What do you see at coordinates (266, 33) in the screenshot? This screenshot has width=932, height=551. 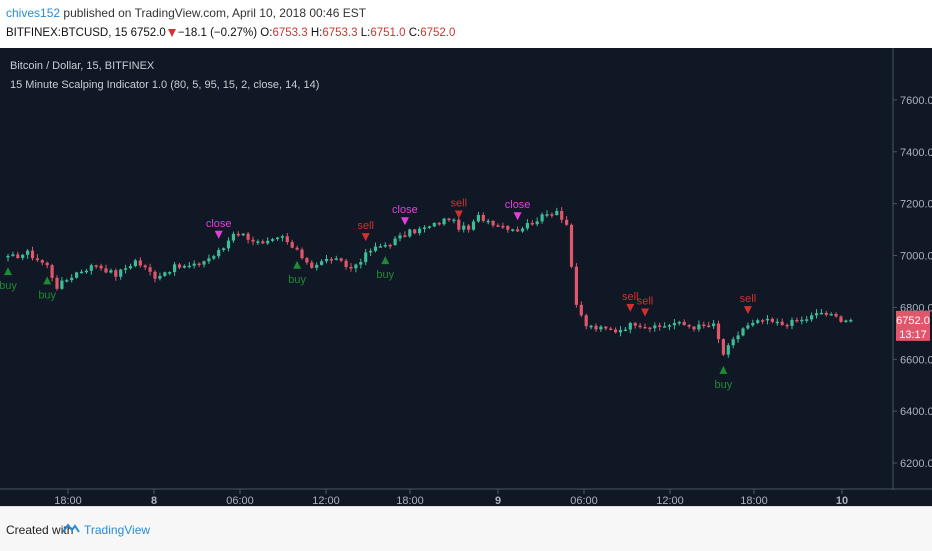 I see `open-label: O:` at bounding box center [266, 33].